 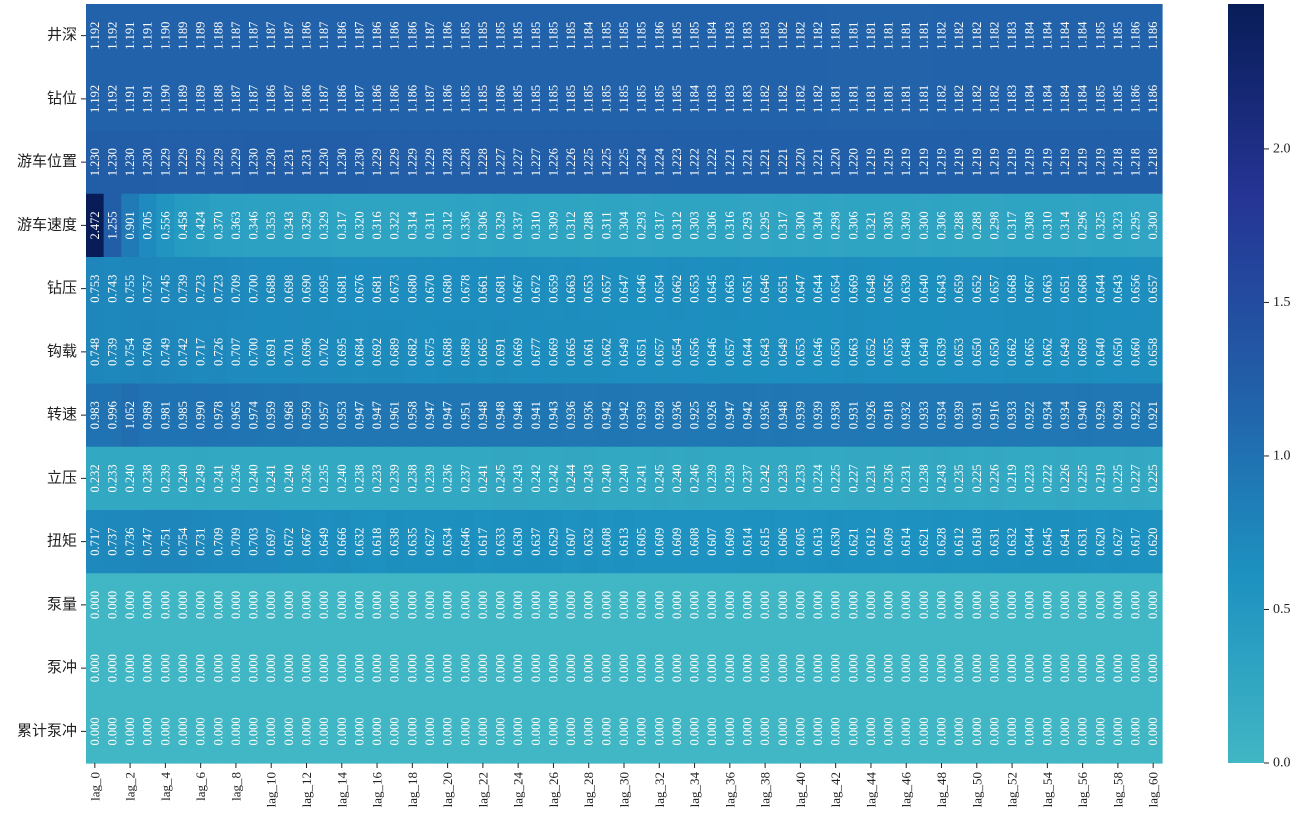 I want to click on cell-value-label: 0.939, so click(x=818, y=415).